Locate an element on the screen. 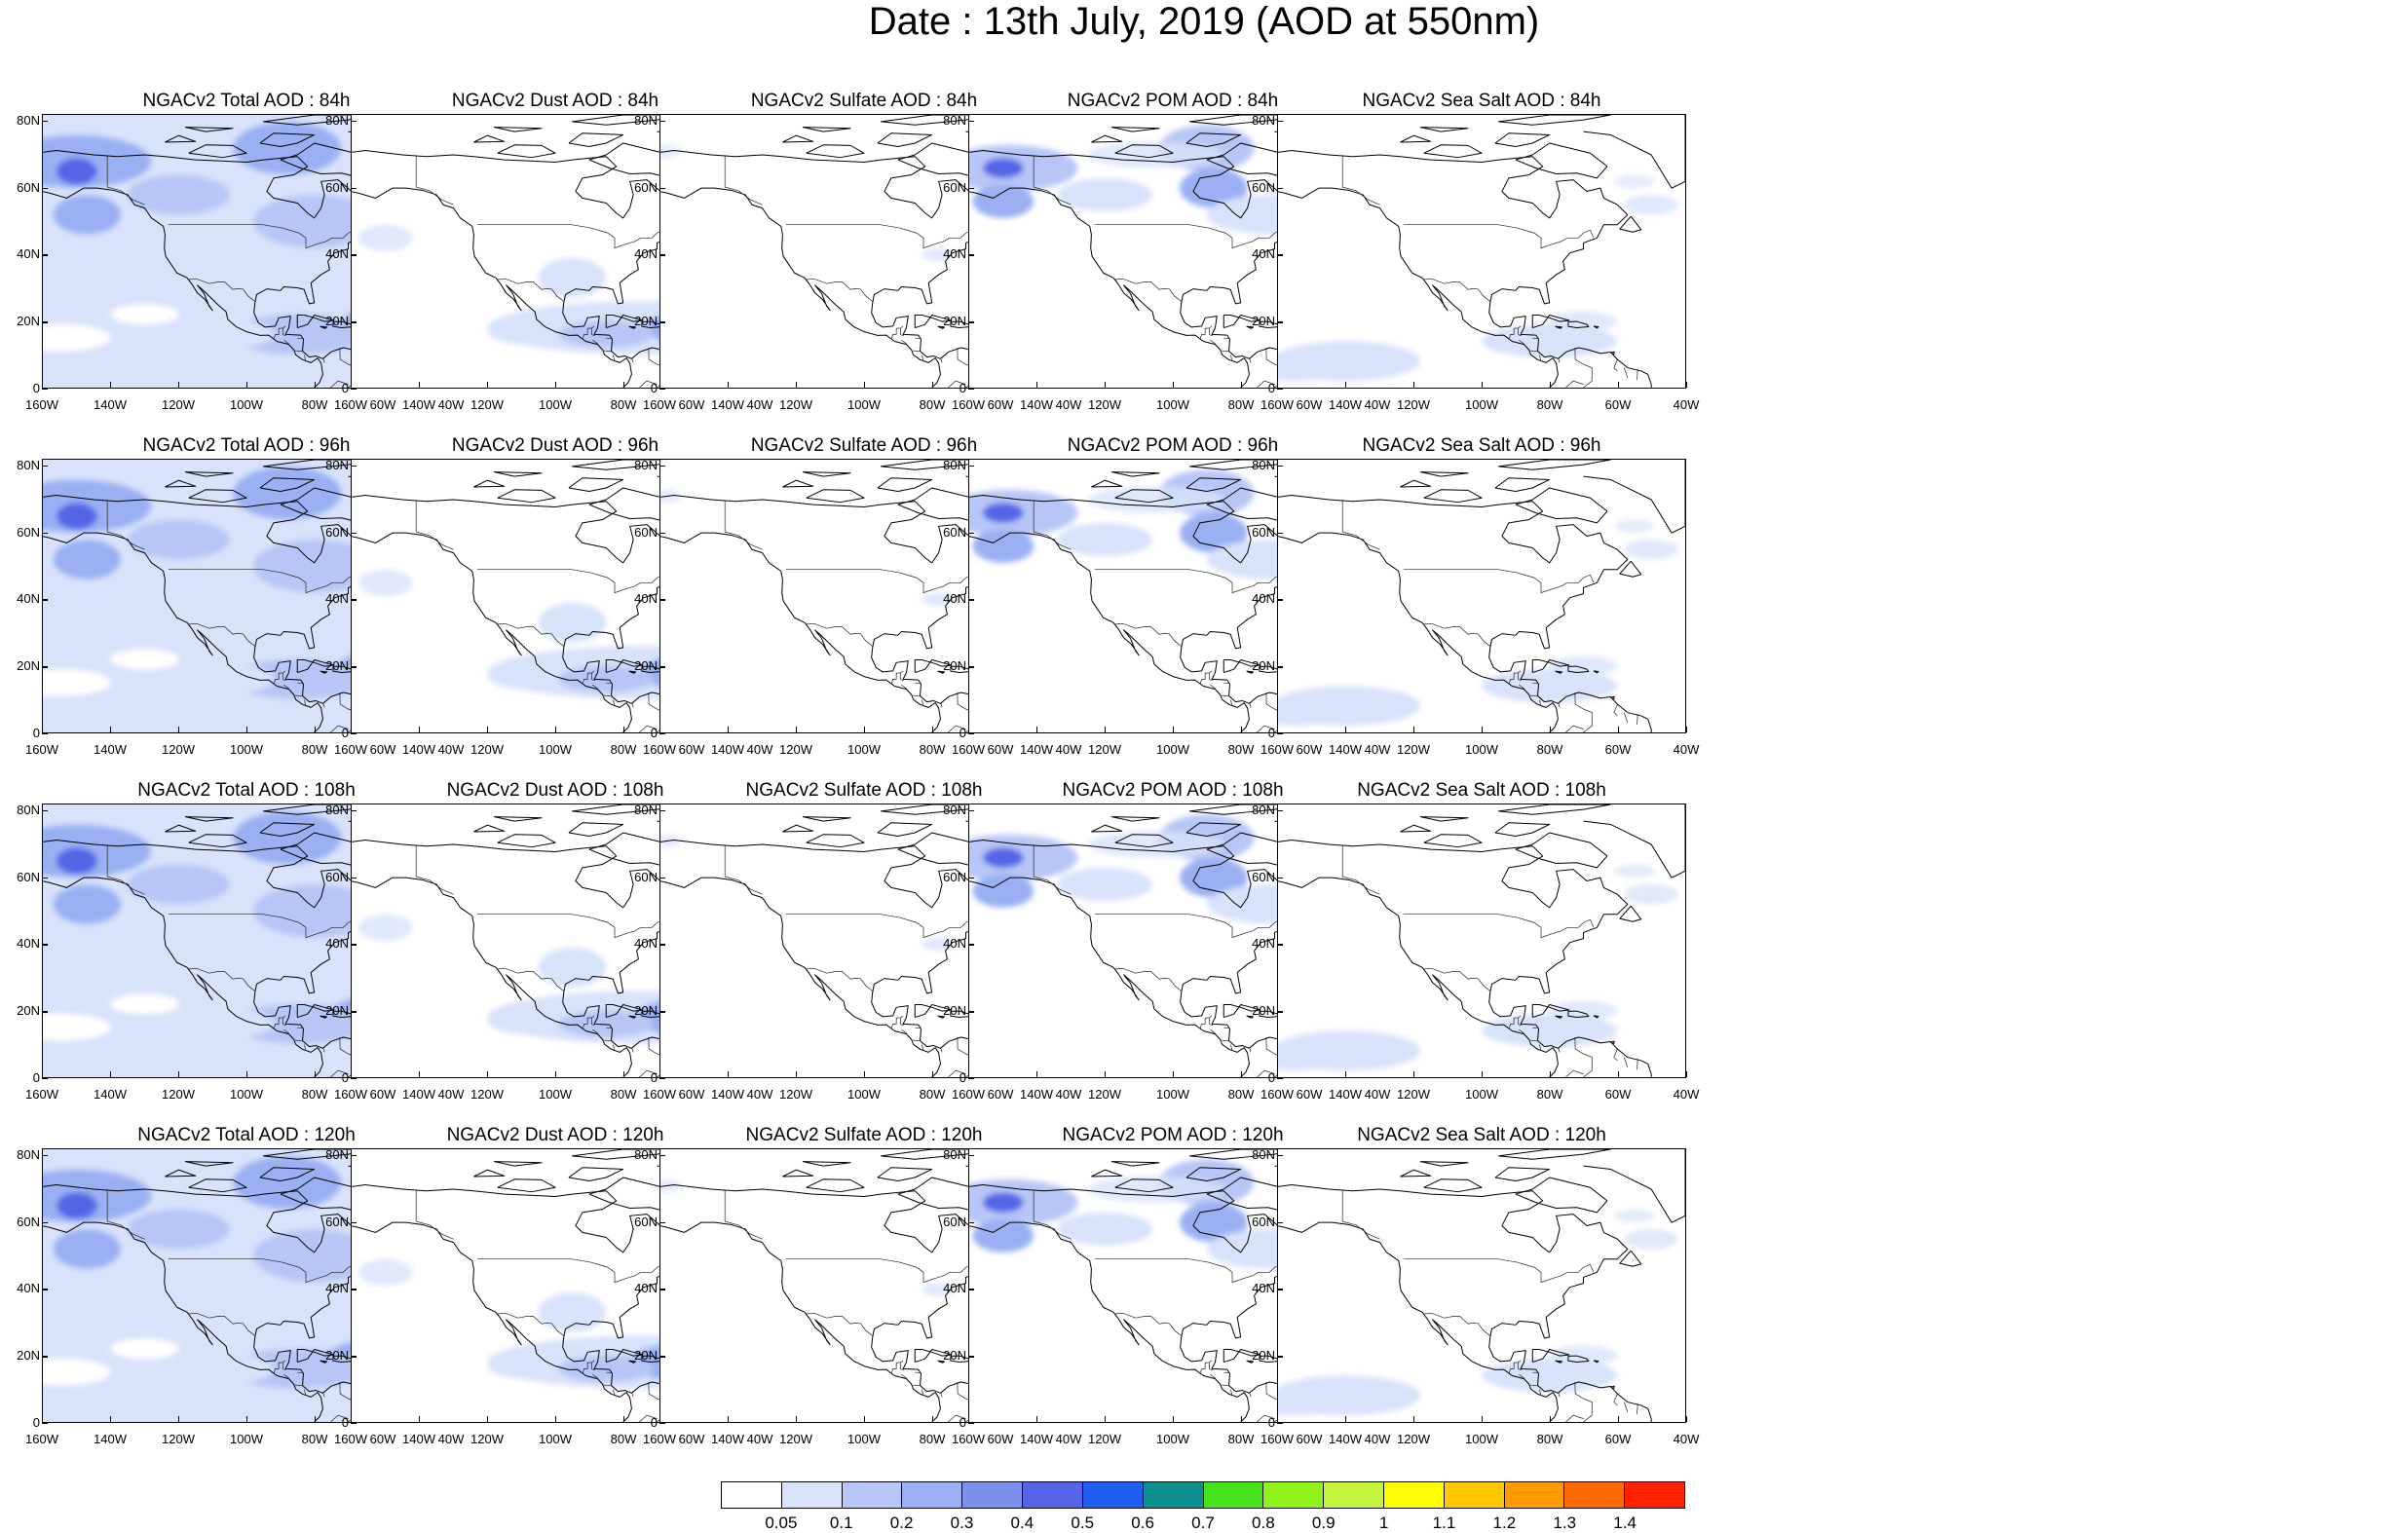 The image size is (2408, 1533). colorbar-label: 0.05 is located at coordinates (781, 1523).